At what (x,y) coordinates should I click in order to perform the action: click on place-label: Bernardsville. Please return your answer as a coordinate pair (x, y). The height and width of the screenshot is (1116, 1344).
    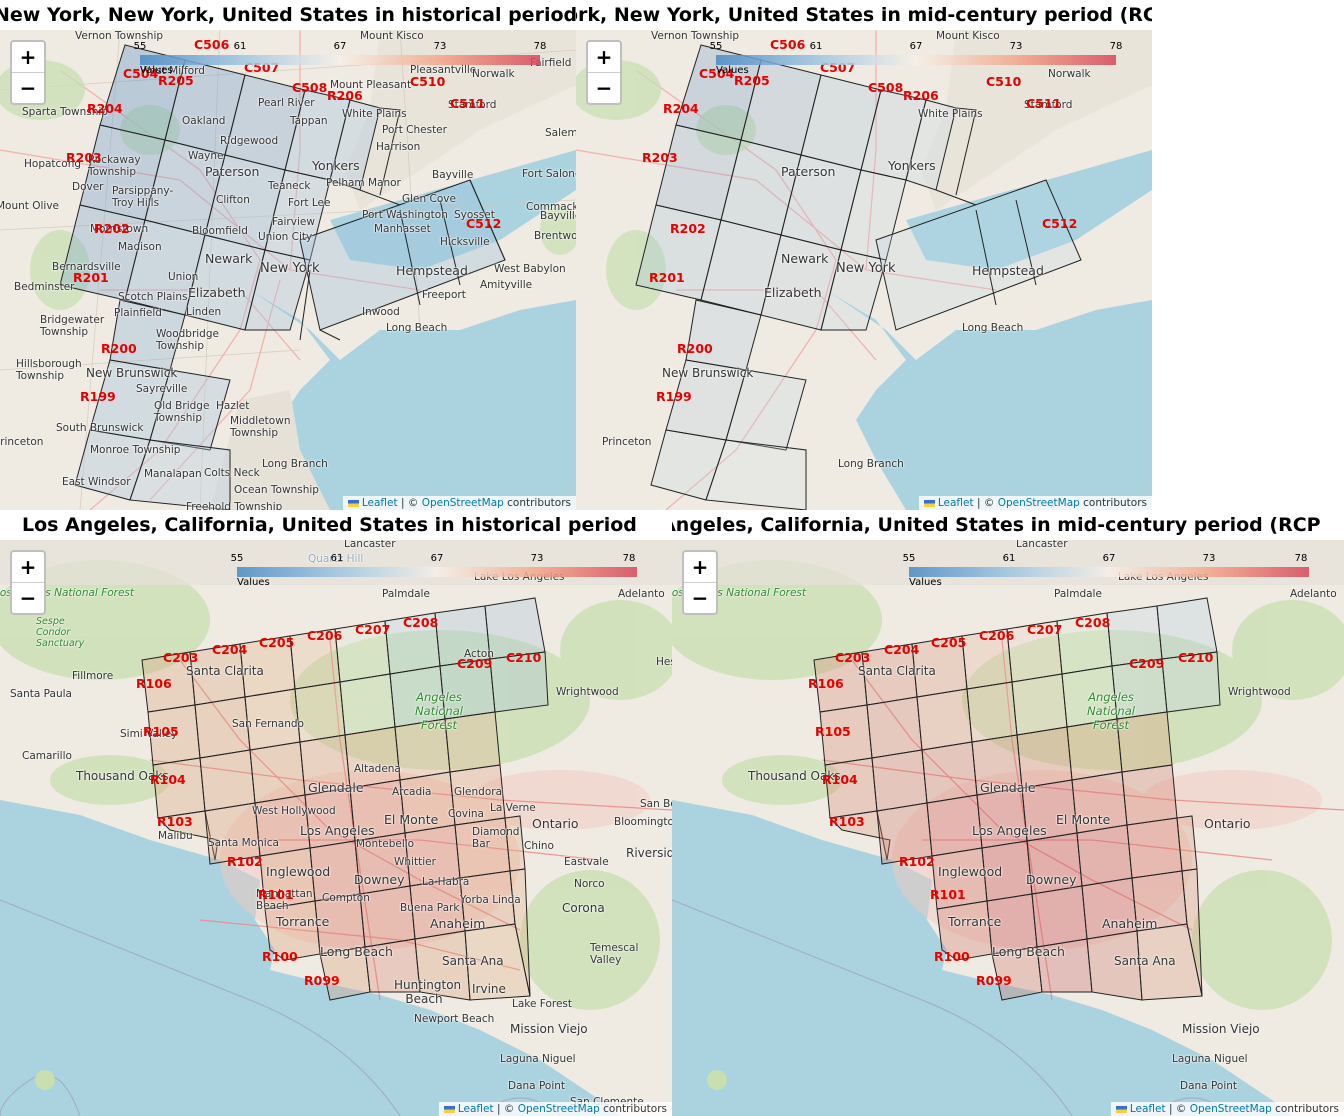
    Looking at the image, I should click on (86, 267).